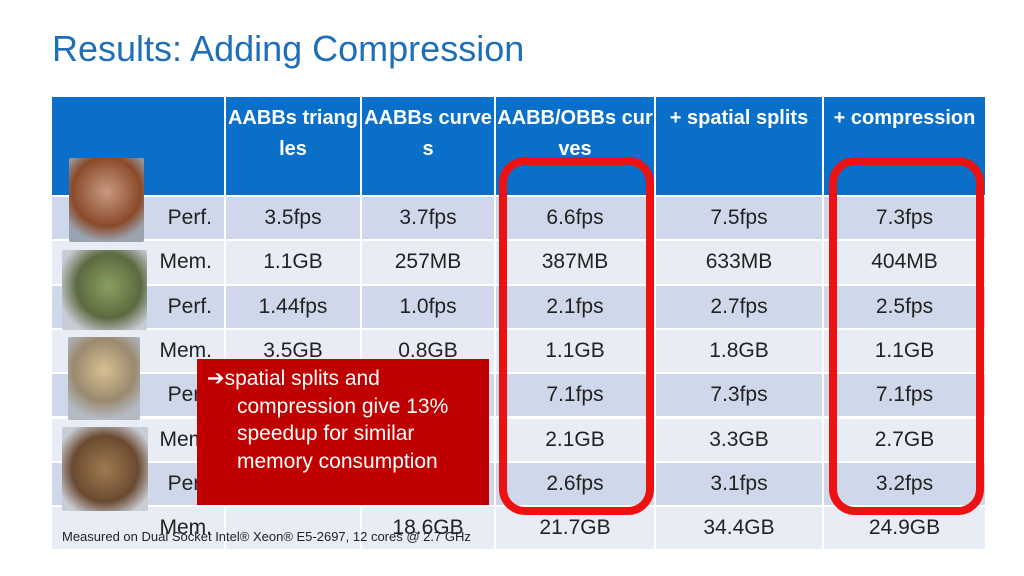 This screenshot has height=576, width=1024. What do you see at coordinates (739, 484) in the screenshot?
I see `table-cell: 3.1fps` at bounding box center [739, 484].